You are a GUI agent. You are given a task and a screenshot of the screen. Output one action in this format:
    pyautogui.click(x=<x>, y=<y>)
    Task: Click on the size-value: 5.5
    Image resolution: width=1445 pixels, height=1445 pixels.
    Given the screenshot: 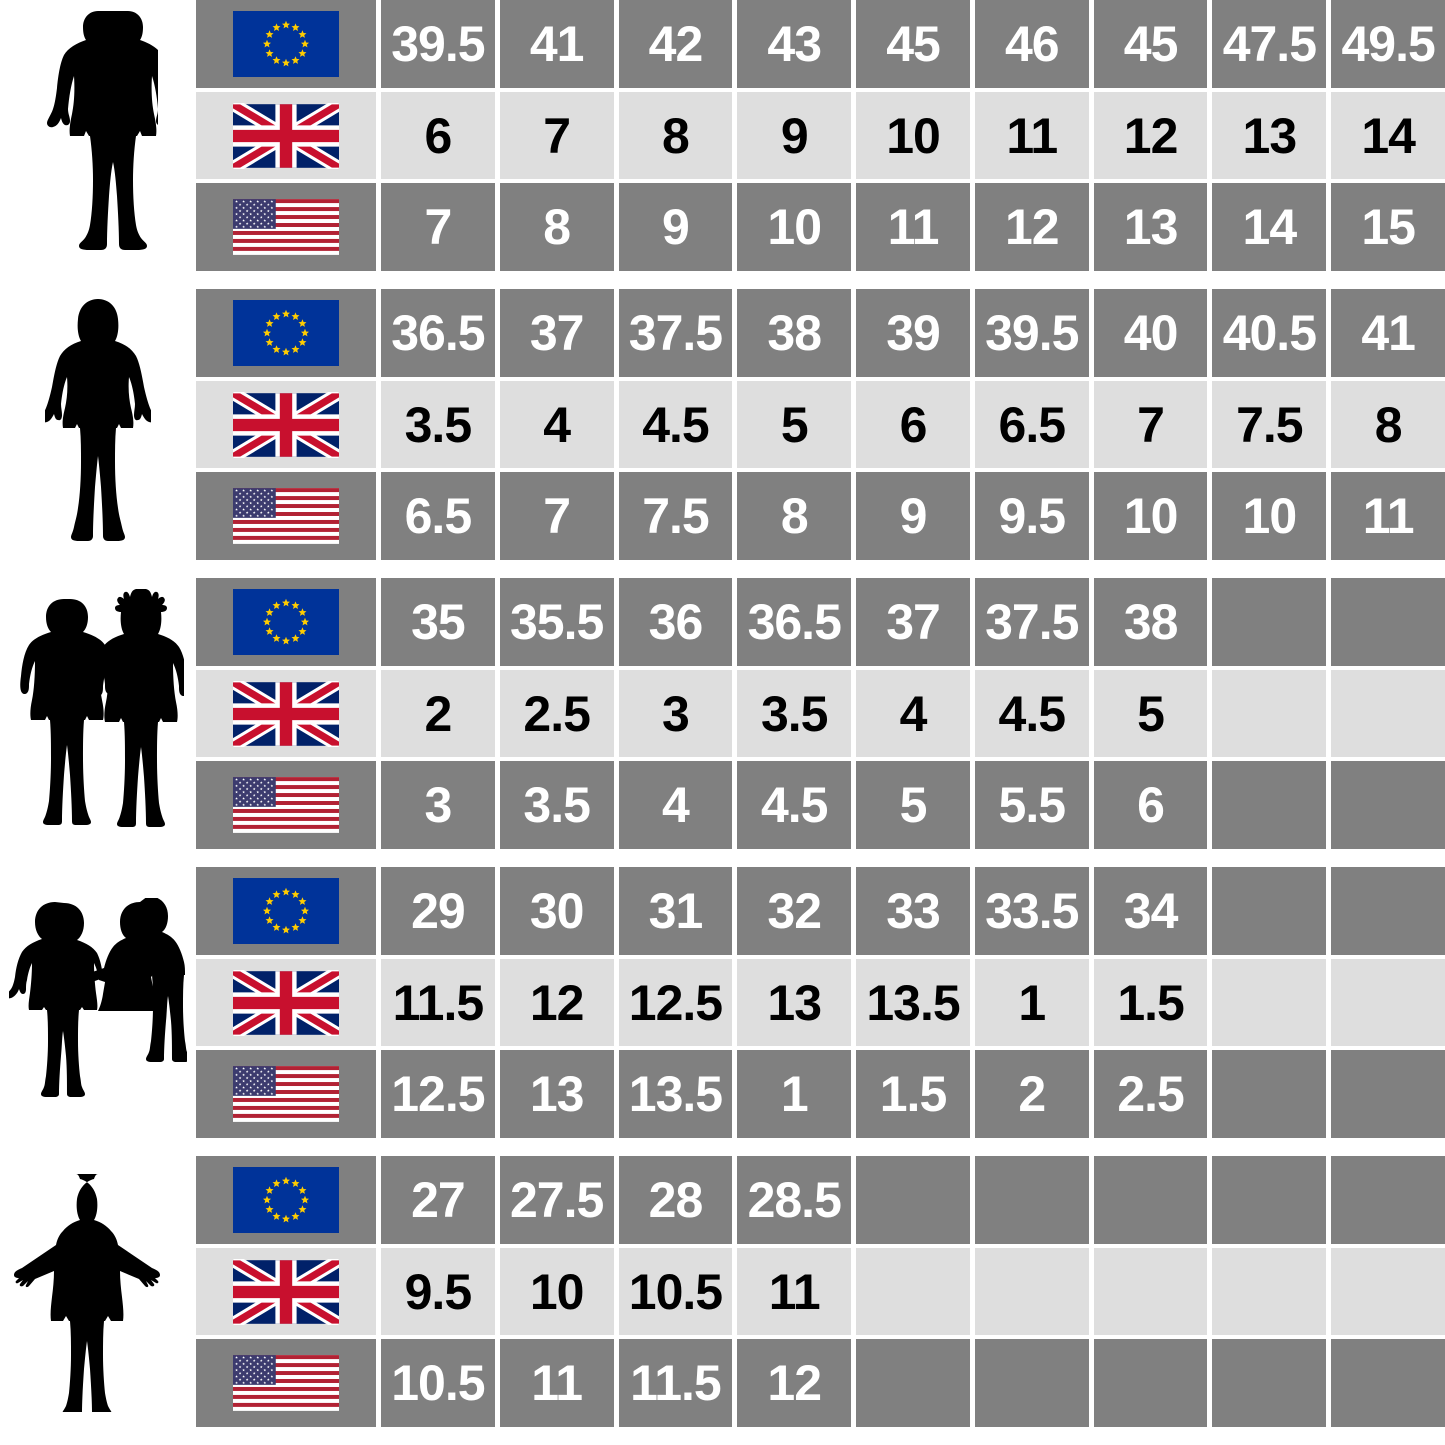 What is the action you would take?
    pyautogui.click(x=1032, y=805)
    